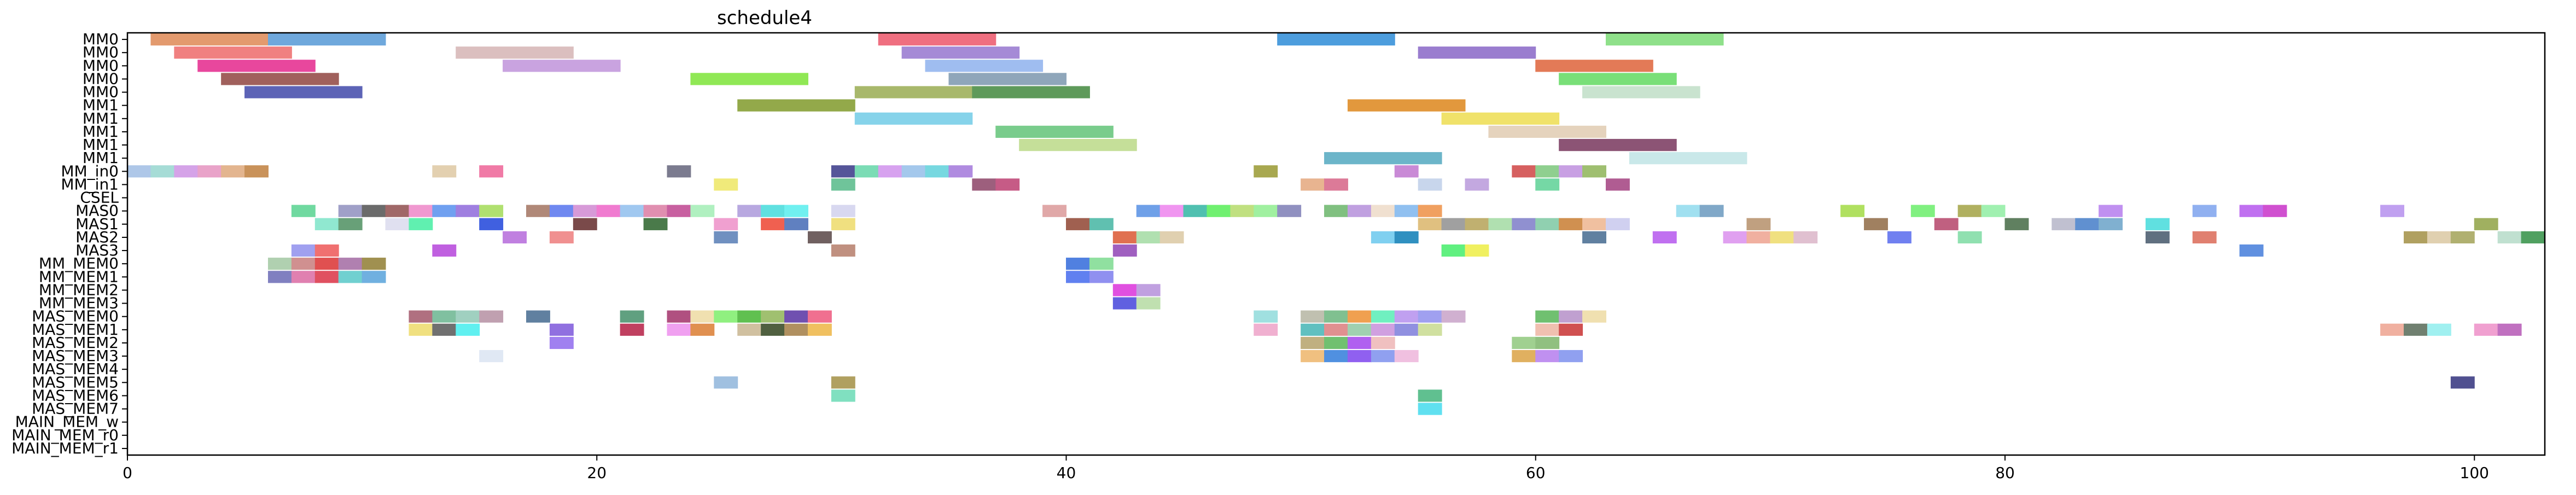 The width and height of the screenshot is (2576, 495). What do you see at coordinates (2005, 473) in the screenshot?
I see `x-tick-label: 80` at bounding box center [2005, 473].